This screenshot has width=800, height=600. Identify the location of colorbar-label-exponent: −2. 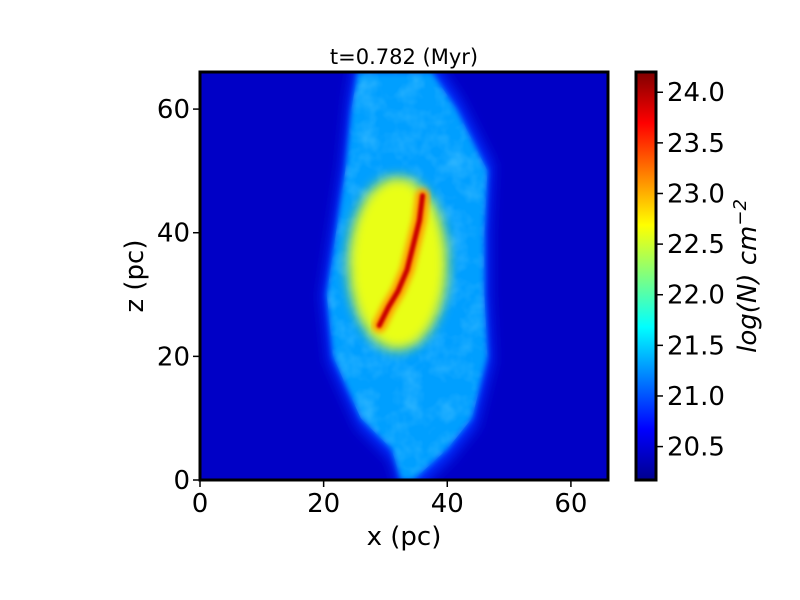
(740, 212).